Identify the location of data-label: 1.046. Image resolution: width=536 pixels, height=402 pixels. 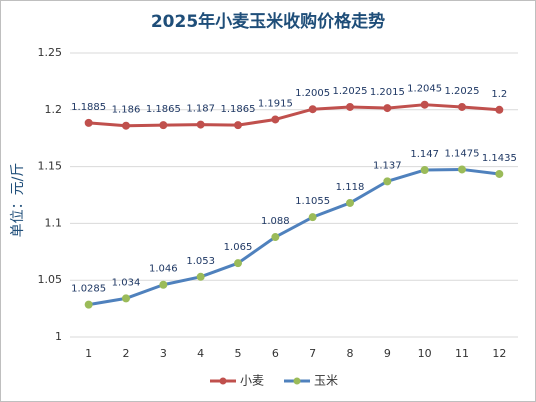
(163, 269).